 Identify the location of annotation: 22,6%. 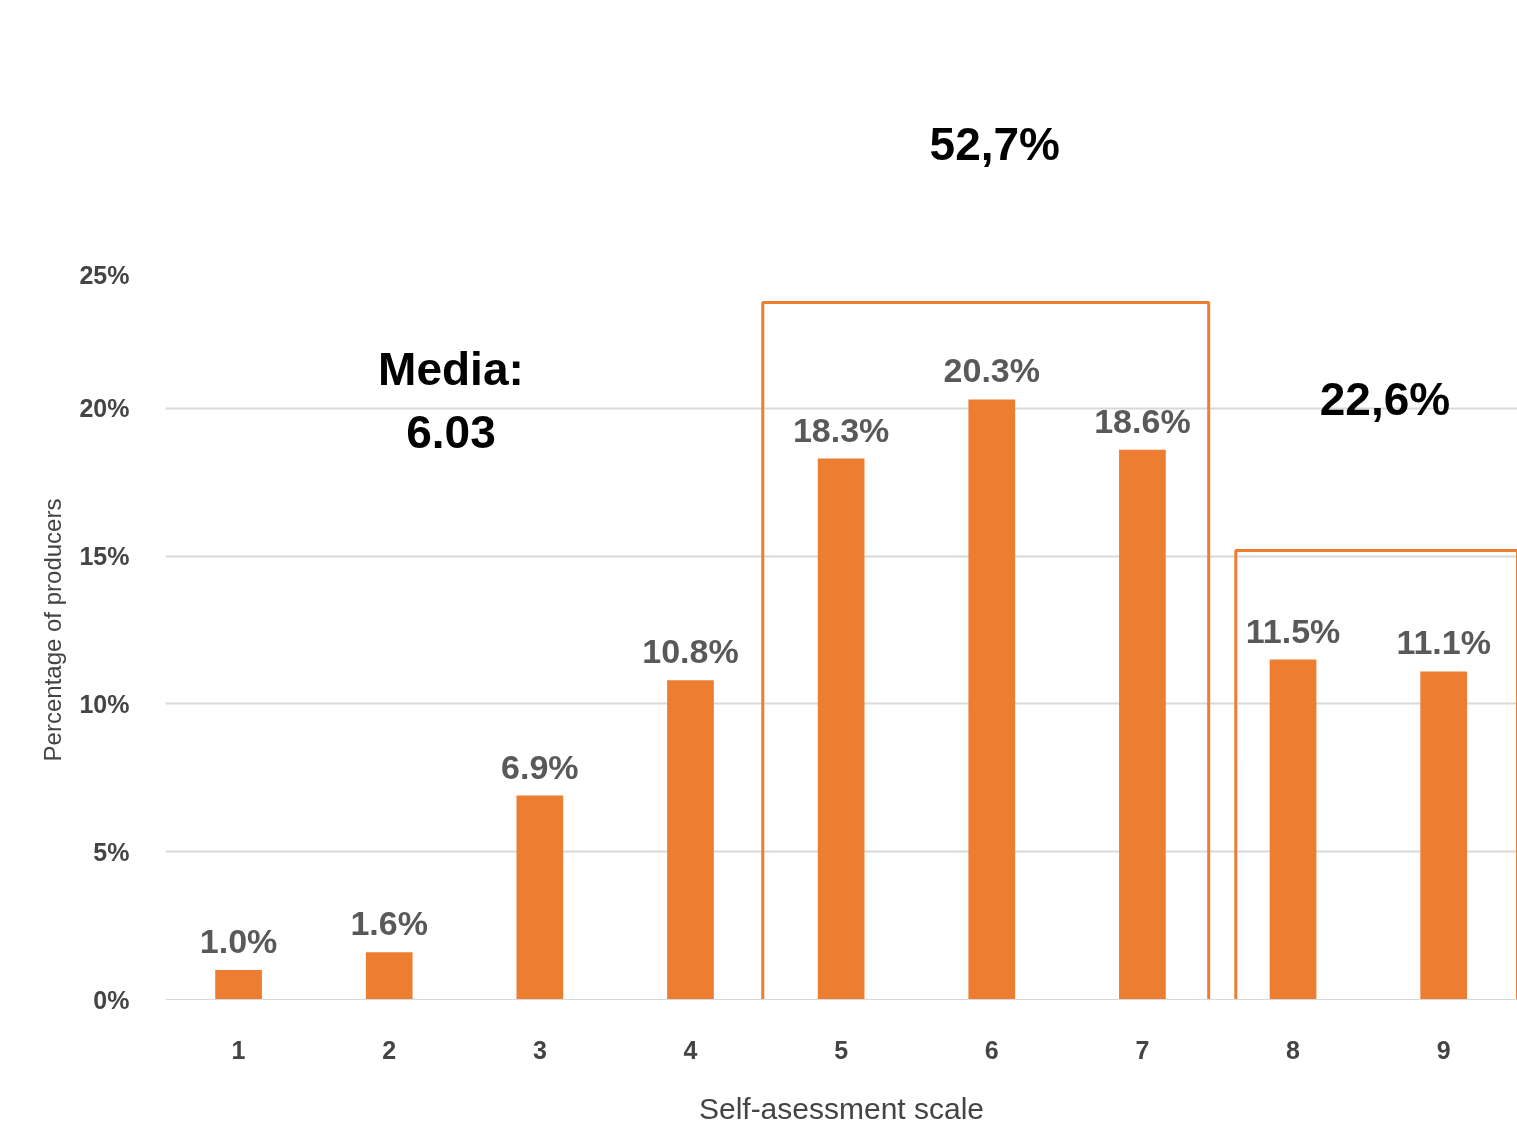
(1385, 399).